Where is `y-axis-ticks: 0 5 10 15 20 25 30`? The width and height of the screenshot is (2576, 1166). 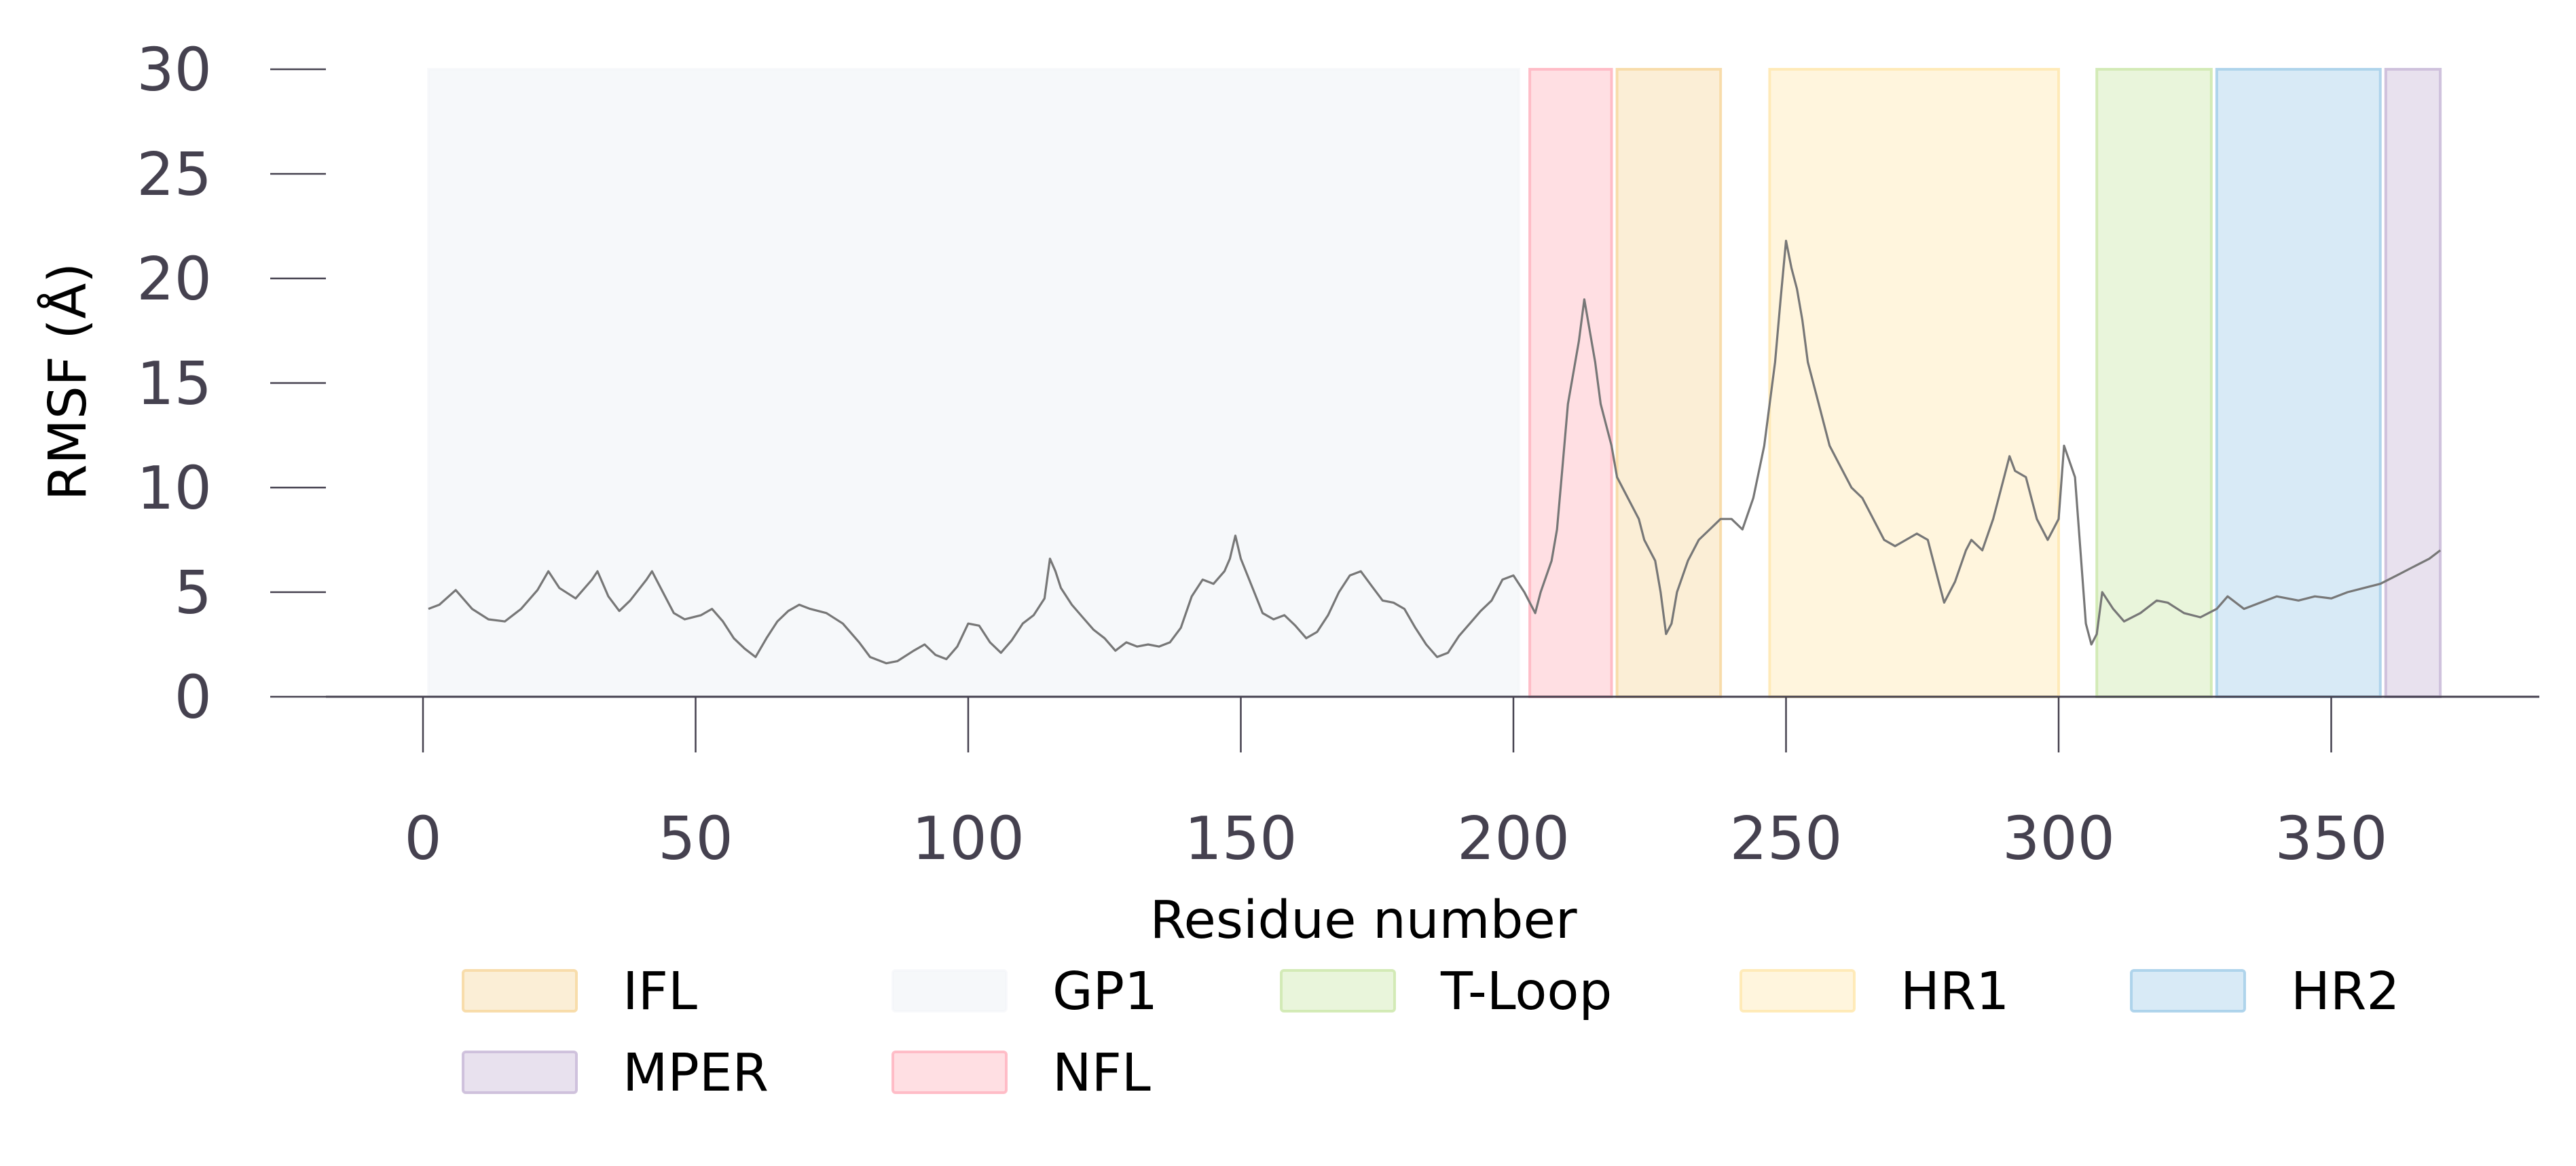 y-axis-ticks: 0 5 10 15 20 25 30 is located at coordinates (231, 383).